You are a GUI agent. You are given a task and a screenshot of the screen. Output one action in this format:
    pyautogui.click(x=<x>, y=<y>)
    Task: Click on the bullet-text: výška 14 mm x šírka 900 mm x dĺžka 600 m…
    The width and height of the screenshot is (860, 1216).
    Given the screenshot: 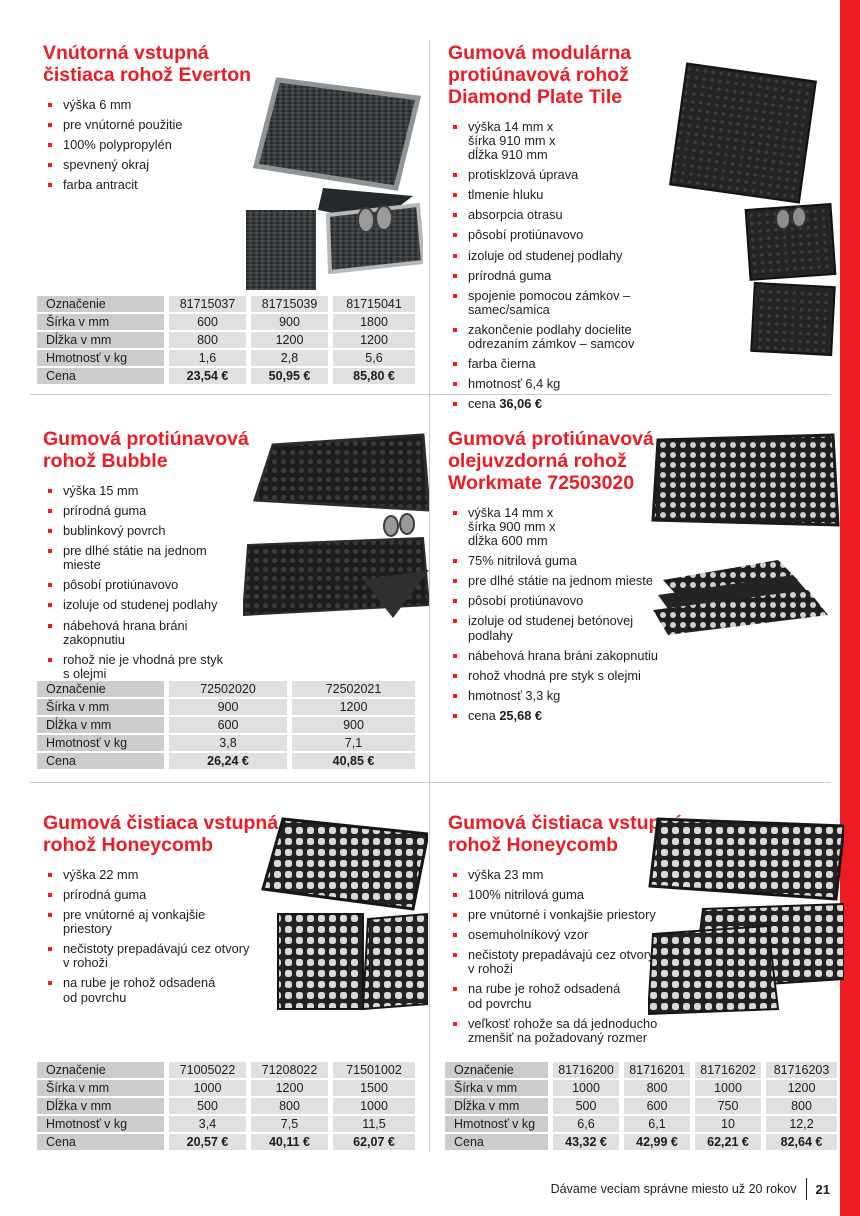 What is the action you would take?
    pyautogui.click(x=512, y=527)
    